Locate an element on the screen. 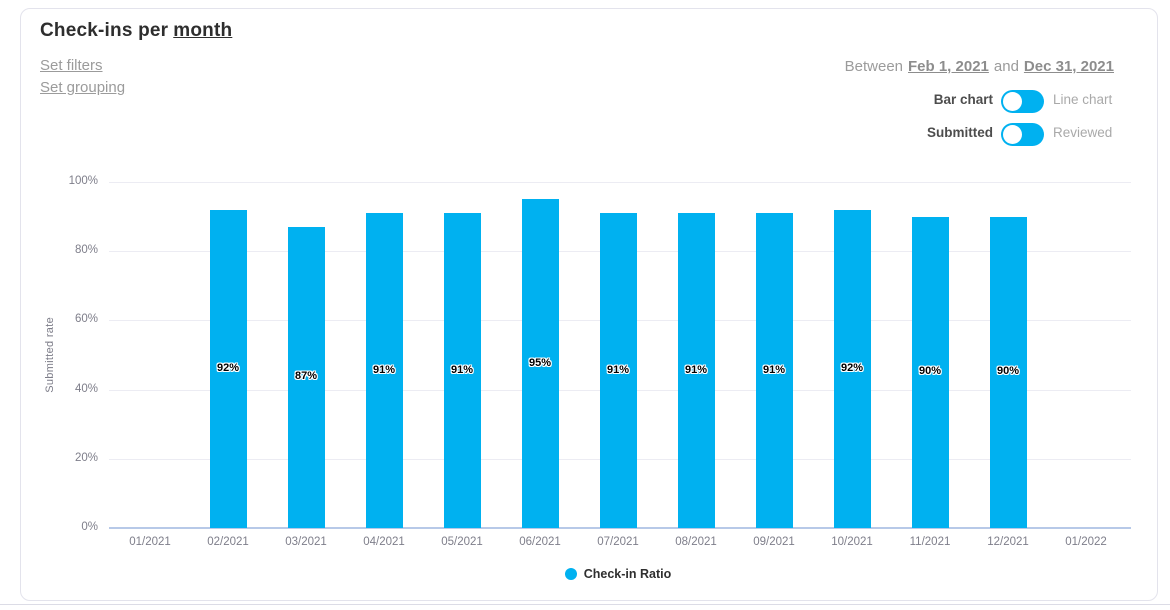  x-axis-tick-label: 08/2021 is located at coordinates (696, 542).